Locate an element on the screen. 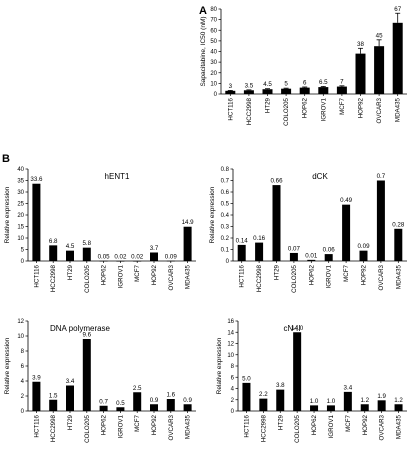 This screenshot has width=412, height=449. chart-title: hENT1 is located at coordinates (117, 176).